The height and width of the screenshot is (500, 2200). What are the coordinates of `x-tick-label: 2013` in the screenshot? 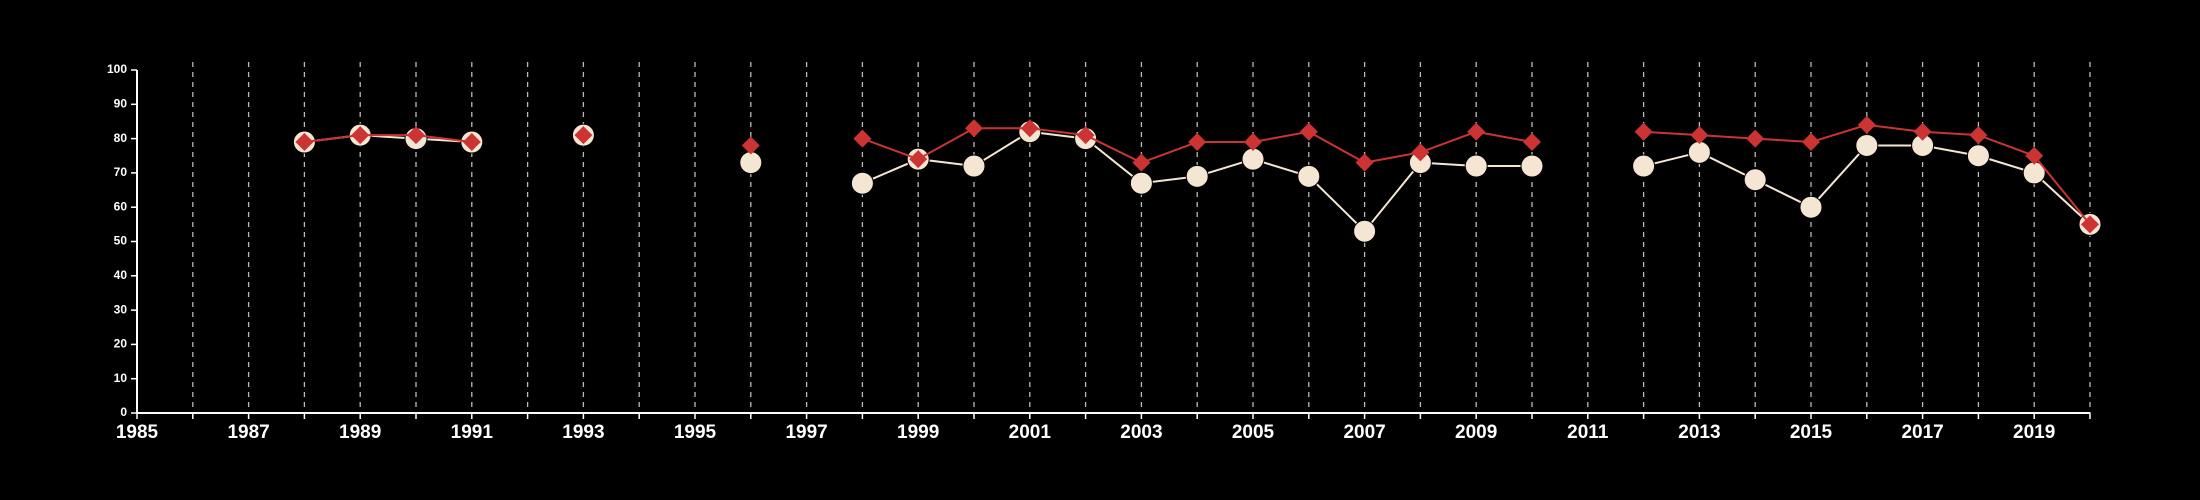 It's located at (1699, 432).